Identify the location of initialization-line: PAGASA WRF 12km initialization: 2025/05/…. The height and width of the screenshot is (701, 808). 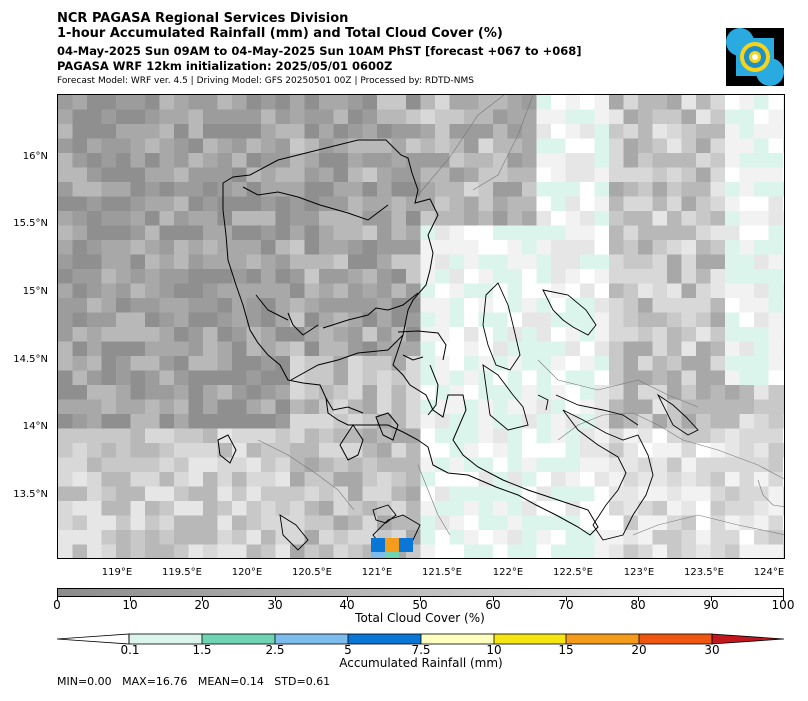
(225, 66).